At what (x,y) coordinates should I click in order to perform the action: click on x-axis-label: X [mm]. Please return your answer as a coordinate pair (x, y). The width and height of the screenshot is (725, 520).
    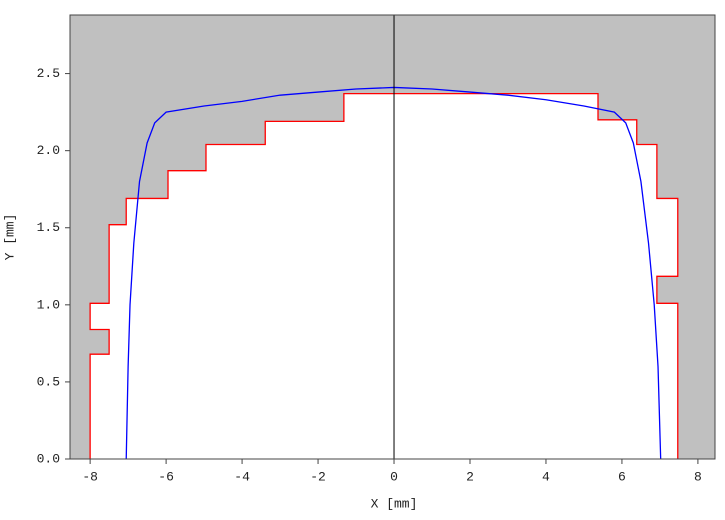
    Looking at the image, I should click on (394, 503).